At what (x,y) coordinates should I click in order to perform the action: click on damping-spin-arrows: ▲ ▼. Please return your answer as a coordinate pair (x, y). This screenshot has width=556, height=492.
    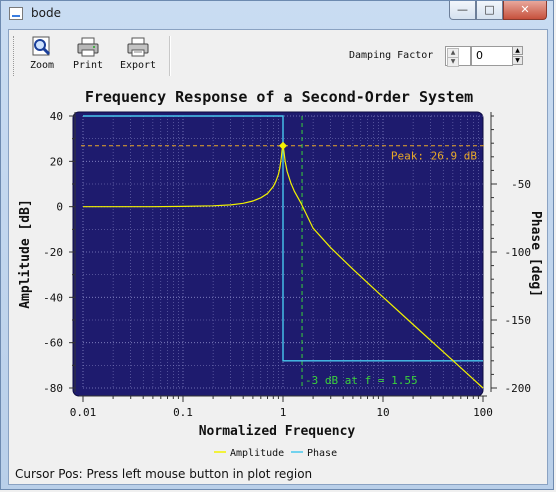
    Looking at the image, I should click on (458, 56).